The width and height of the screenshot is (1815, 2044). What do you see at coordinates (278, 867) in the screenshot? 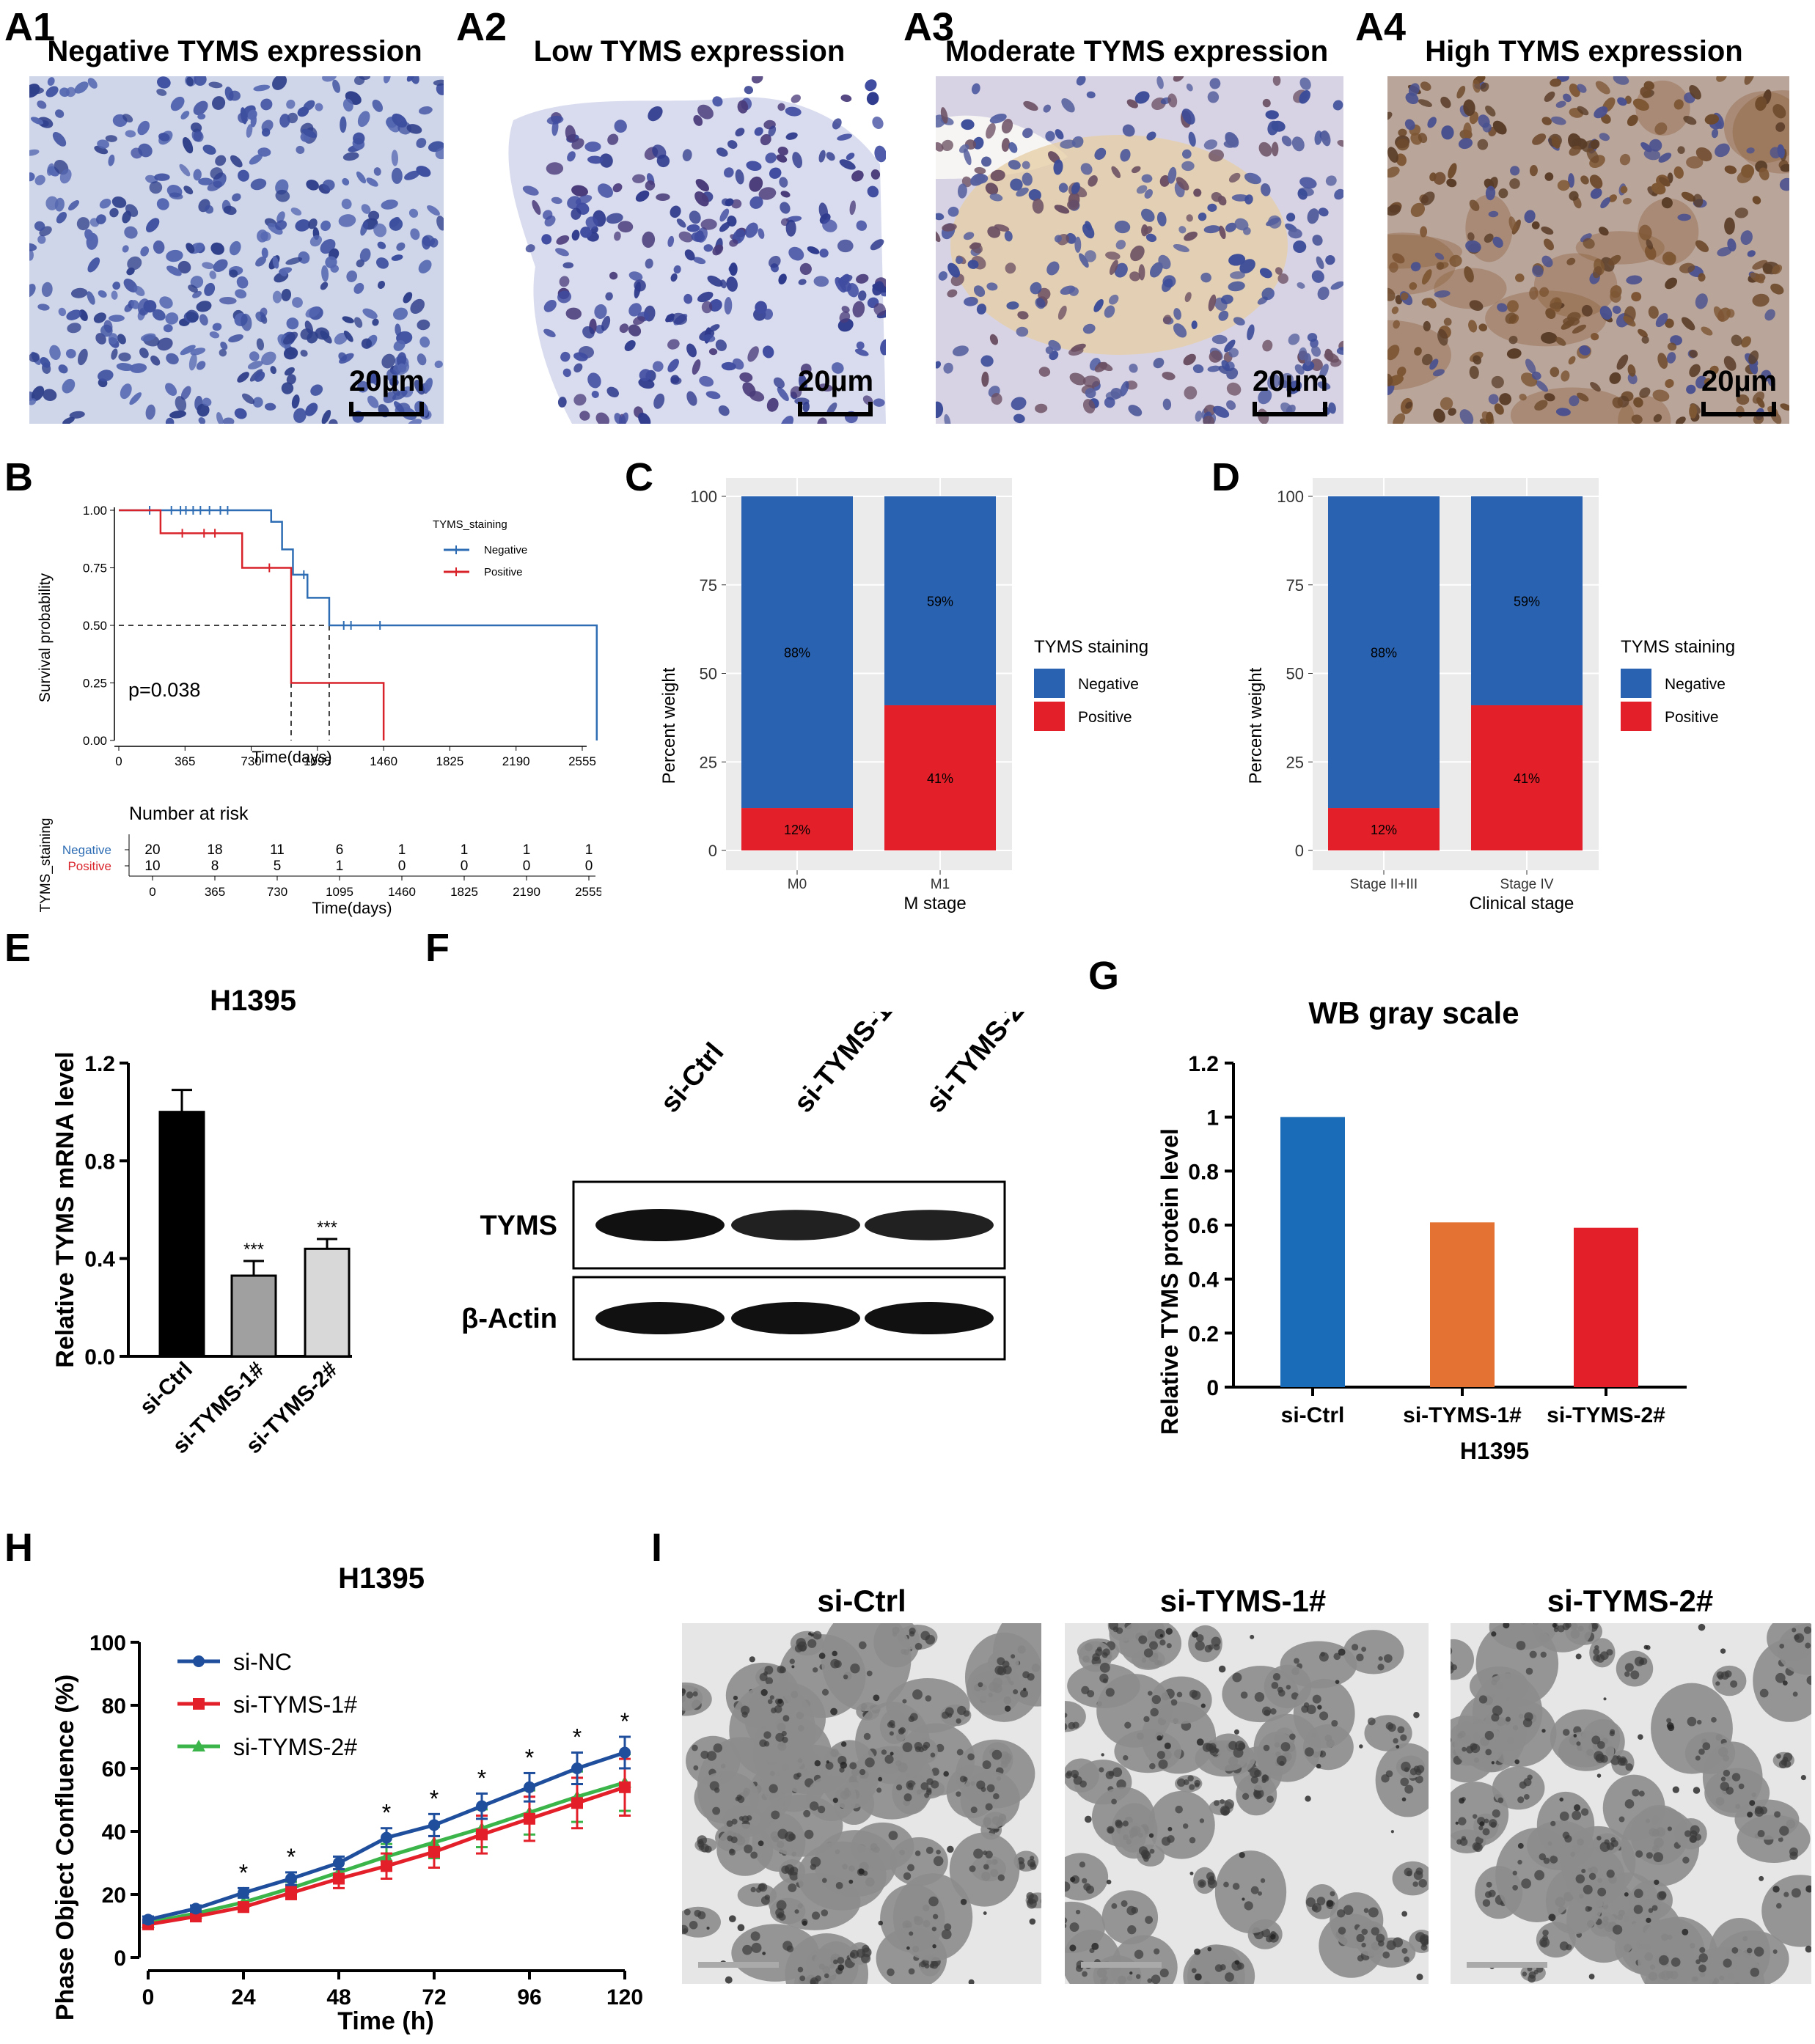
I see `risk-count: 5` at bounding box center [278, 867].